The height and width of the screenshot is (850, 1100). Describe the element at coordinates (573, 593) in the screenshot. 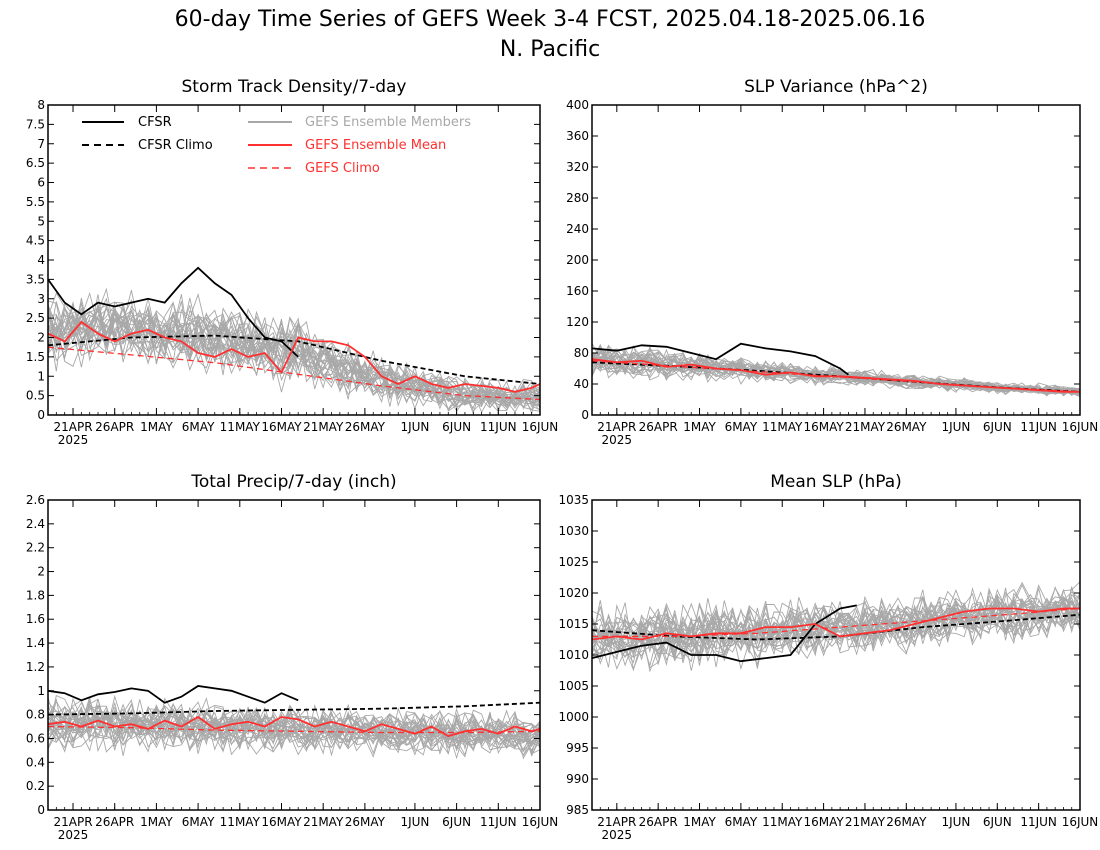

I see `y-tick-label: 1020` at that location.